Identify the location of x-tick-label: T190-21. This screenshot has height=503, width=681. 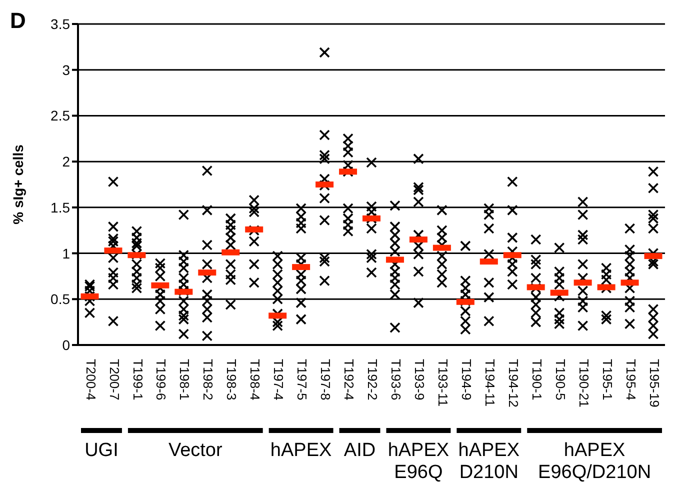
(584, 383).